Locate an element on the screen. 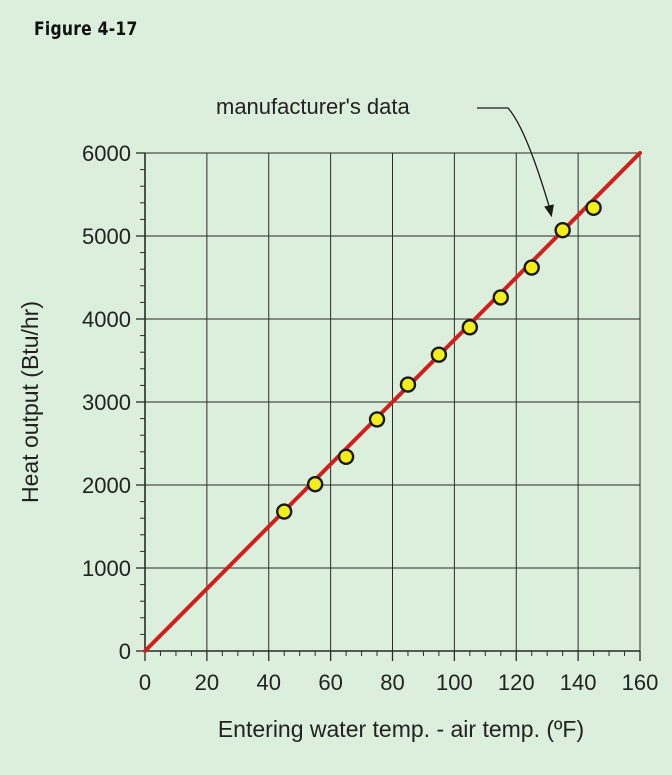  x-tick-label: 60 is located at coordinates (330, 682).